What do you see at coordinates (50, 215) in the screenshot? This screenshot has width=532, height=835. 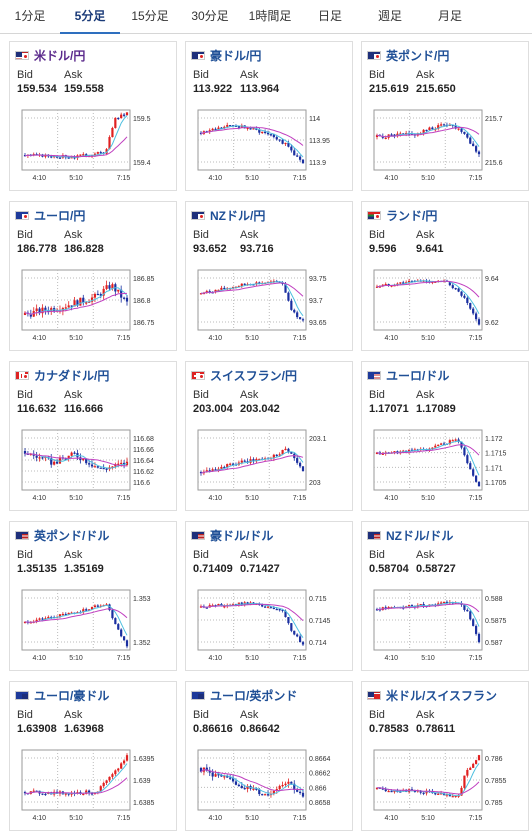 I see `pair-title: ユーロ/円` at bounding box center [50, 215].